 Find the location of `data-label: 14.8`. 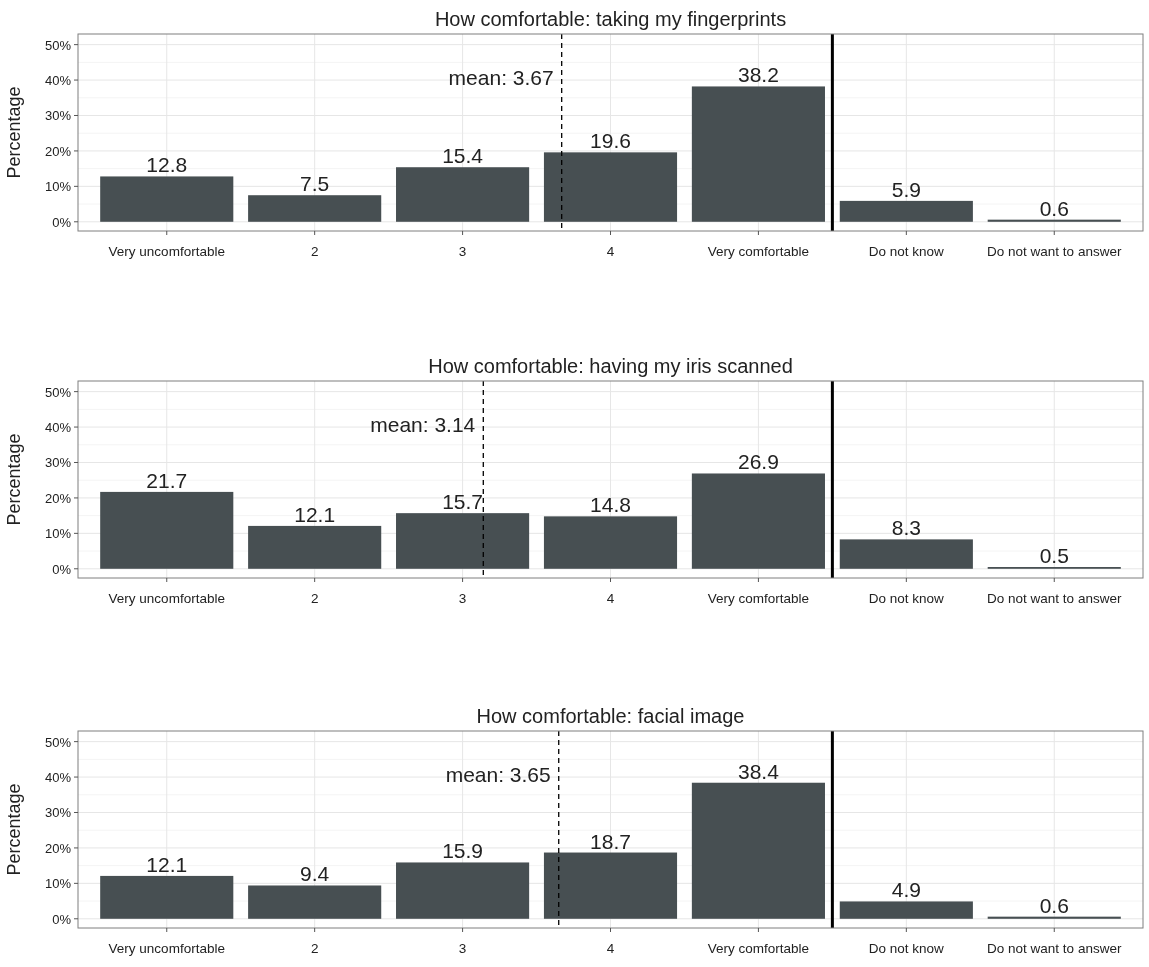

data-label: 14.8 is located at coordinates (610, 505).